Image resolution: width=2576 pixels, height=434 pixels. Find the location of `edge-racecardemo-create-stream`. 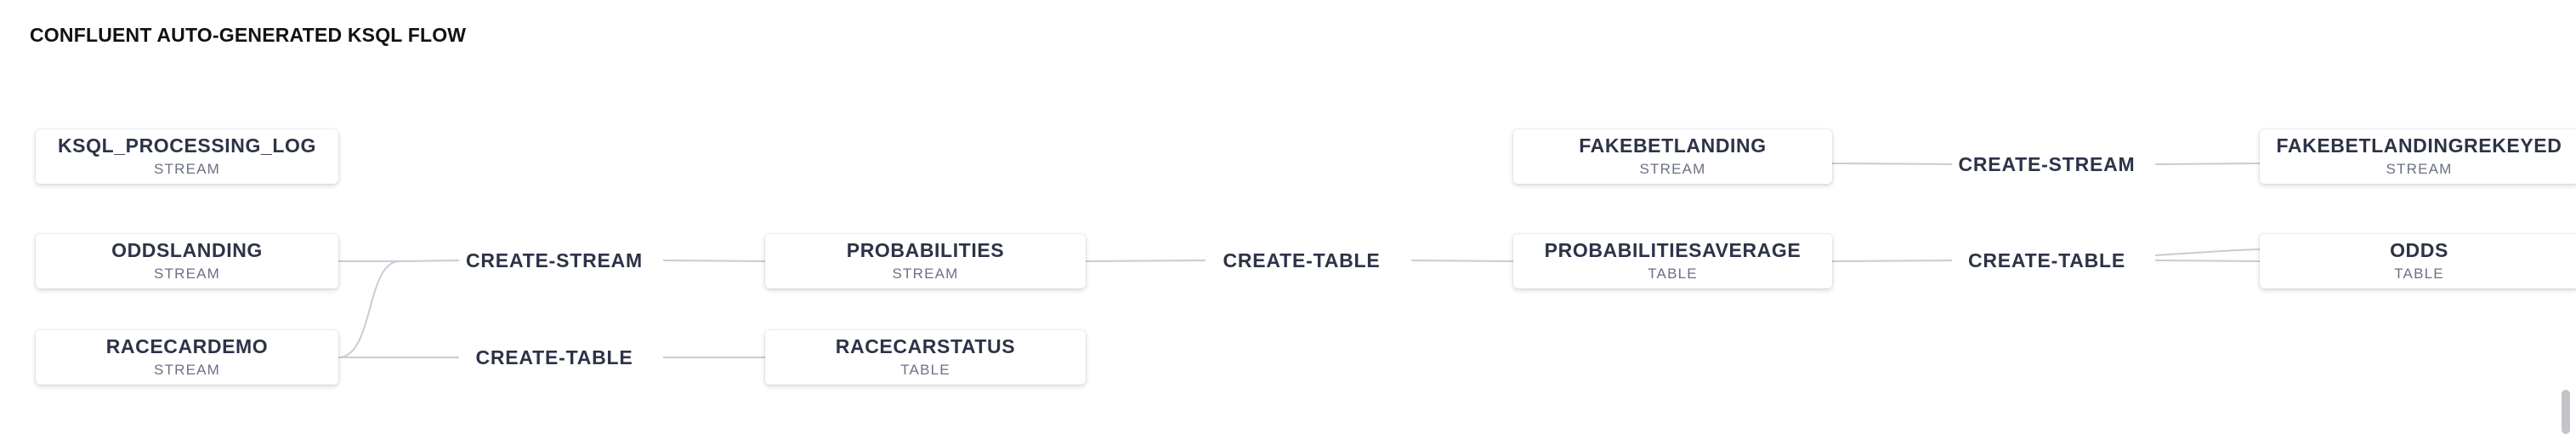

edge-racecardemo-create-stream is located at coordinates (369, 309).